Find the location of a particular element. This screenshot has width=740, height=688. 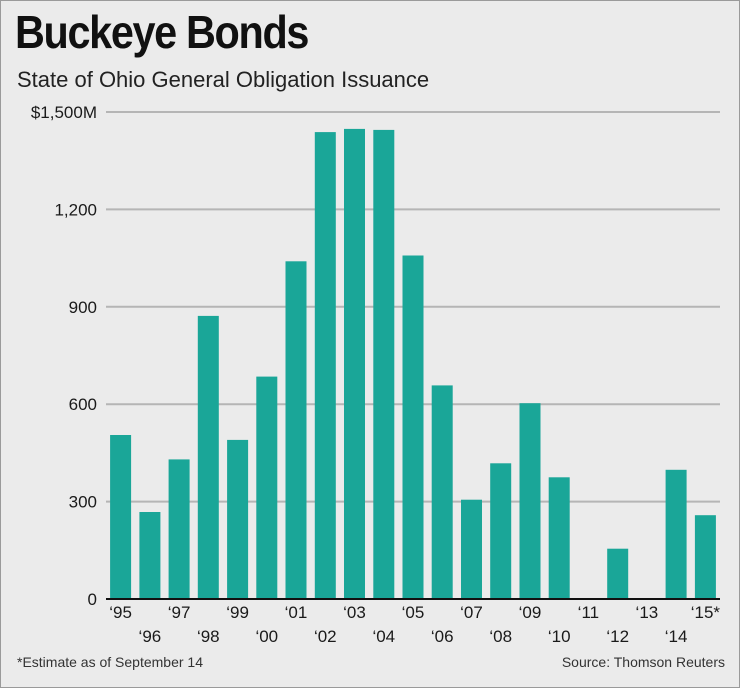

x-tick-label: ‘13 is located at coordinates (647, 612).